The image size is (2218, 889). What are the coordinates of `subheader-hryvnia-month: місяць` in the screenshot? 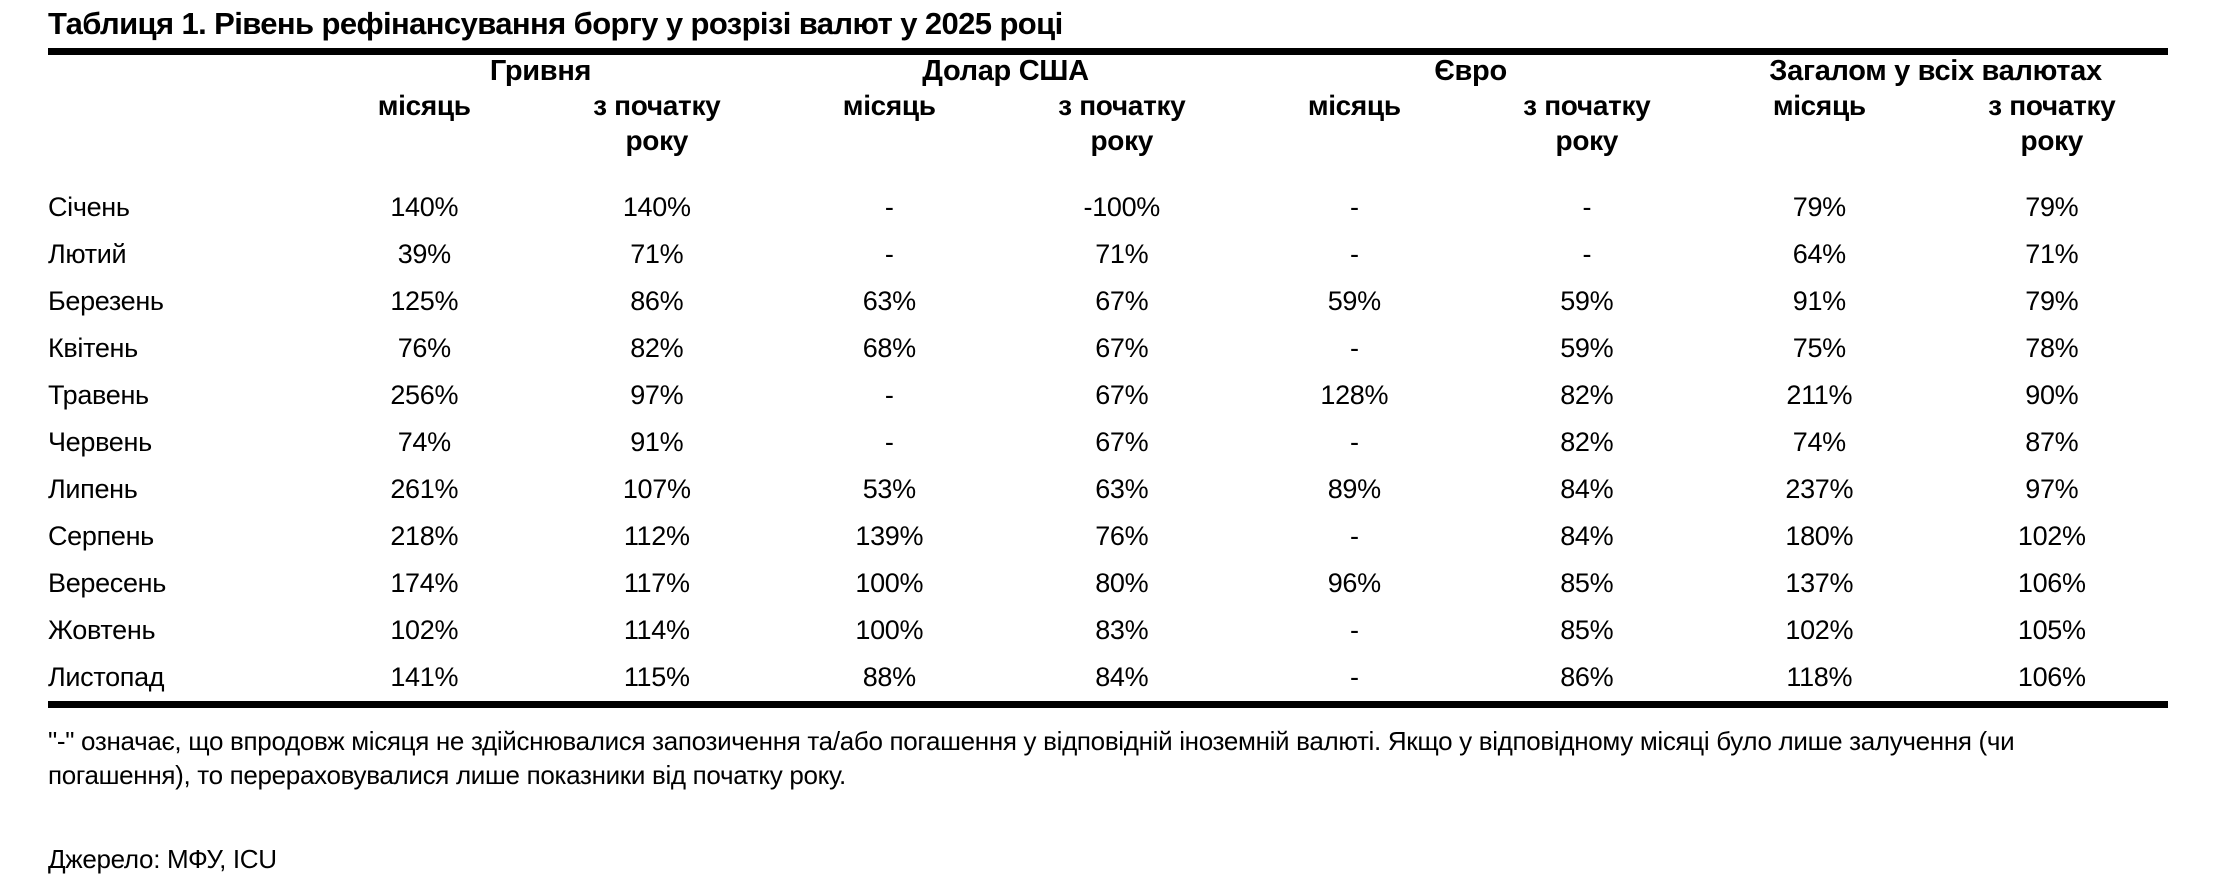 It's located at (424, 105).